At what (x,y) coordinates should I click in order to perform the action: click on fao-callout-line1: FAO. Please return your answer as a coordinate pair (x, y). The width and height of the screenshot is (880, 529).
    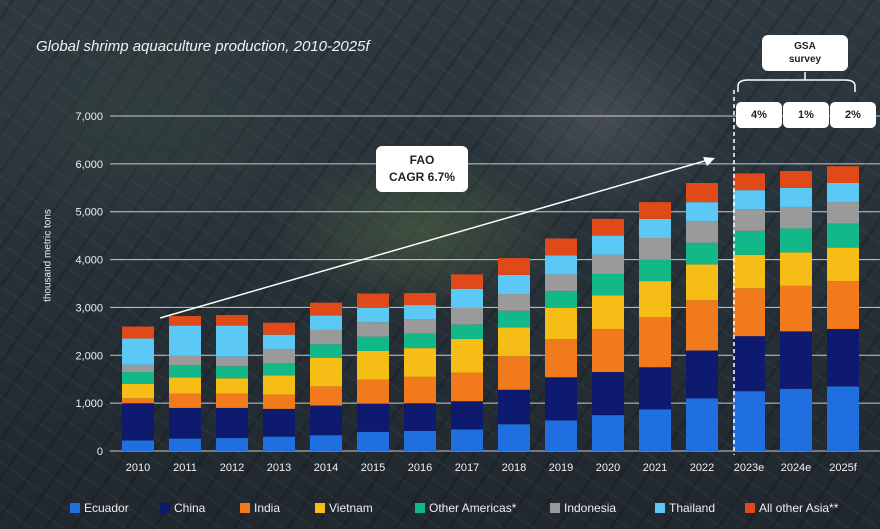
    Looking at the image, I should click on (422, 160).